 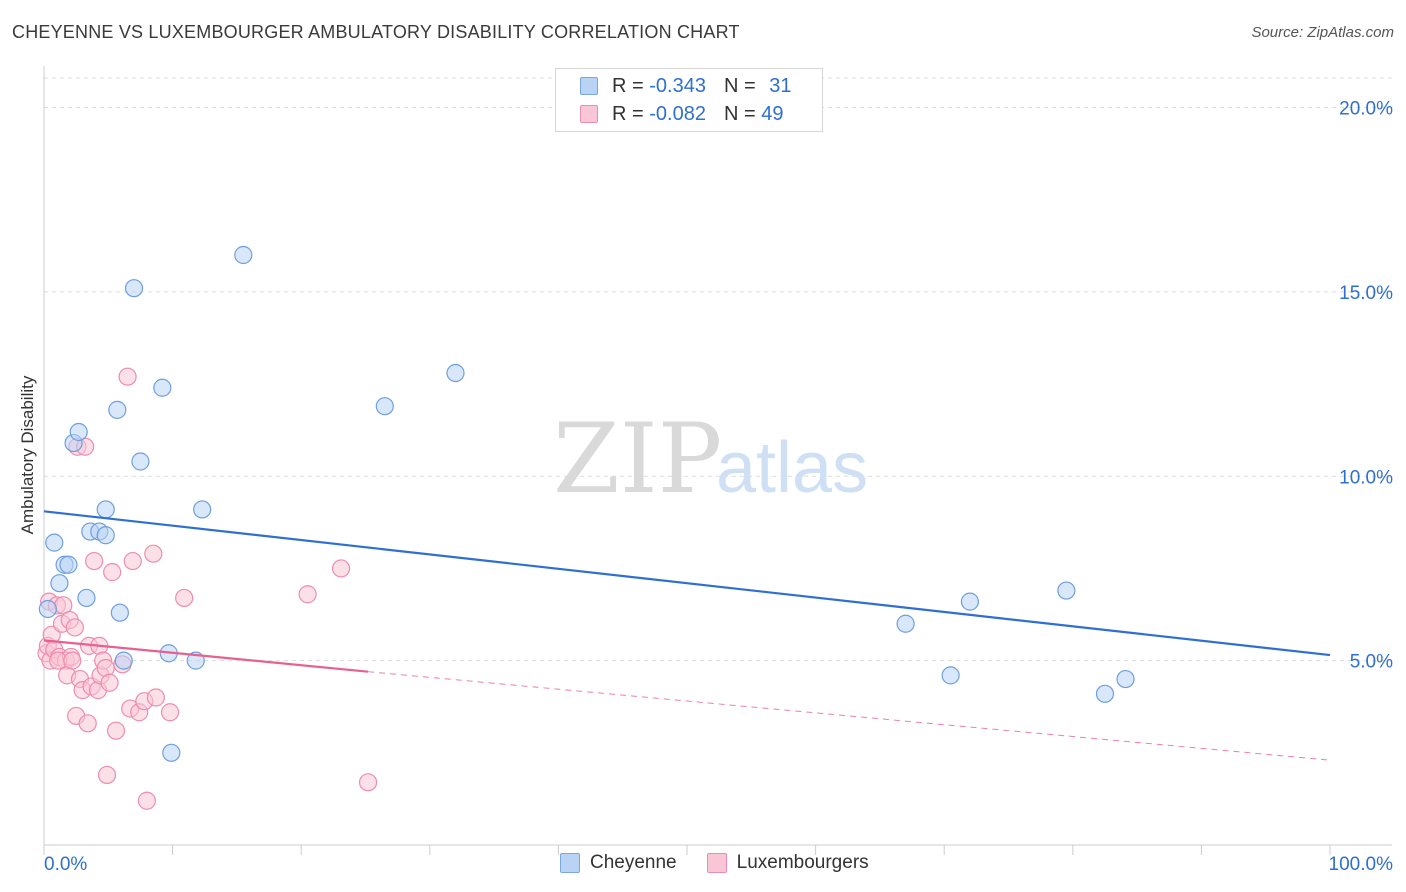 I want to click on luxembourgers-trend-line, so click(x=206, y=656).